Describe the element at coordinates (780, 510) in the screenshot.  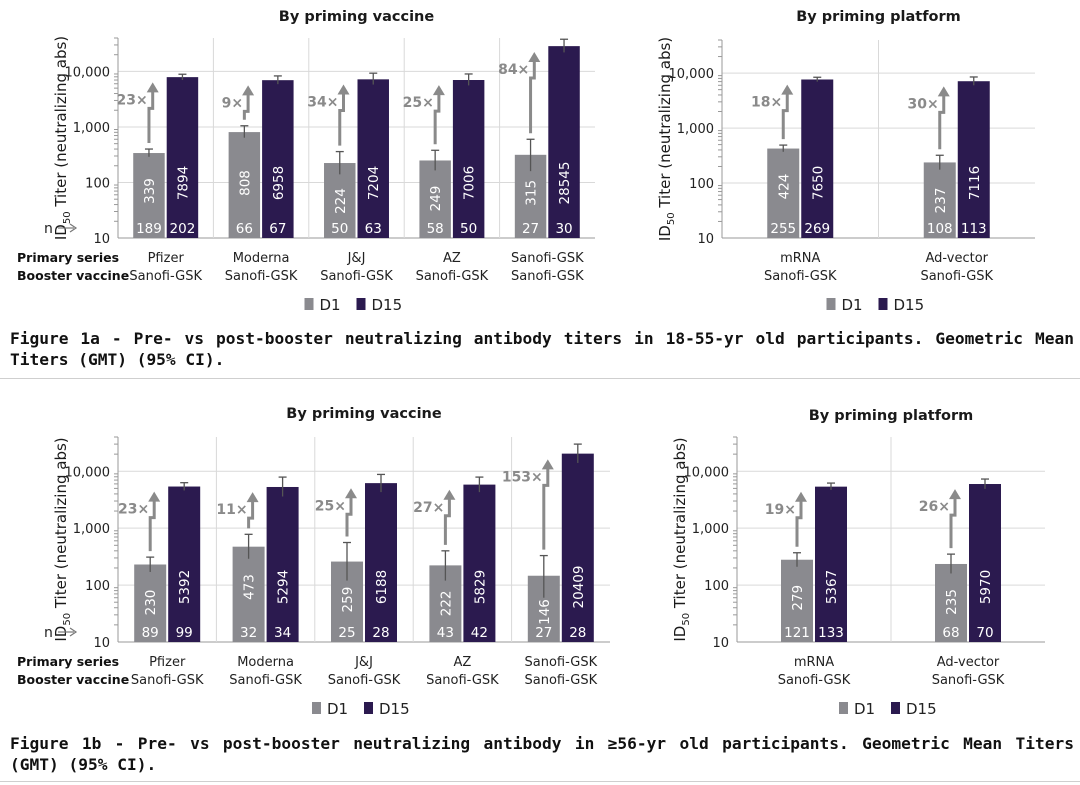
I see `fold-label: 19×` at that location.